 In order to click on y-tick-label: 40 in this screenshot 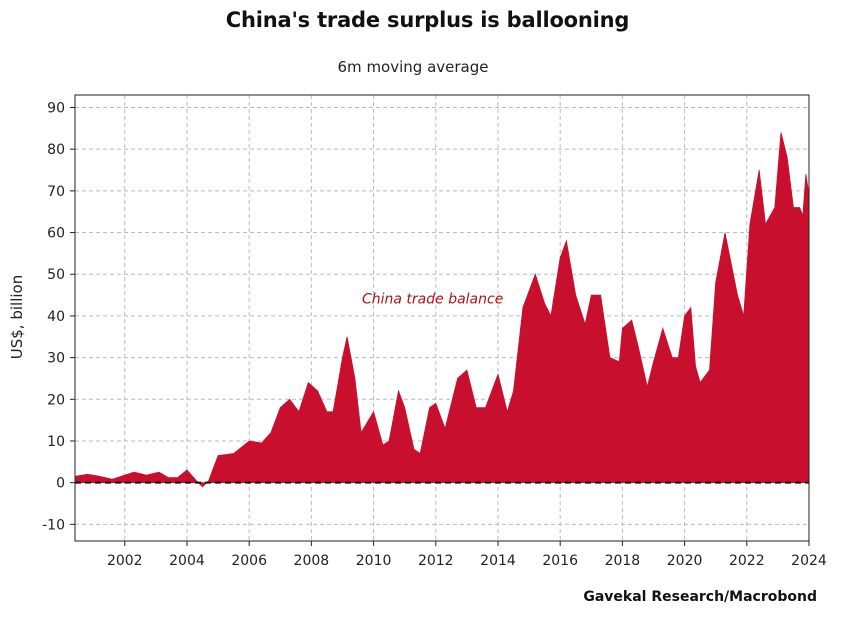, I will do `click(56, 317)`.